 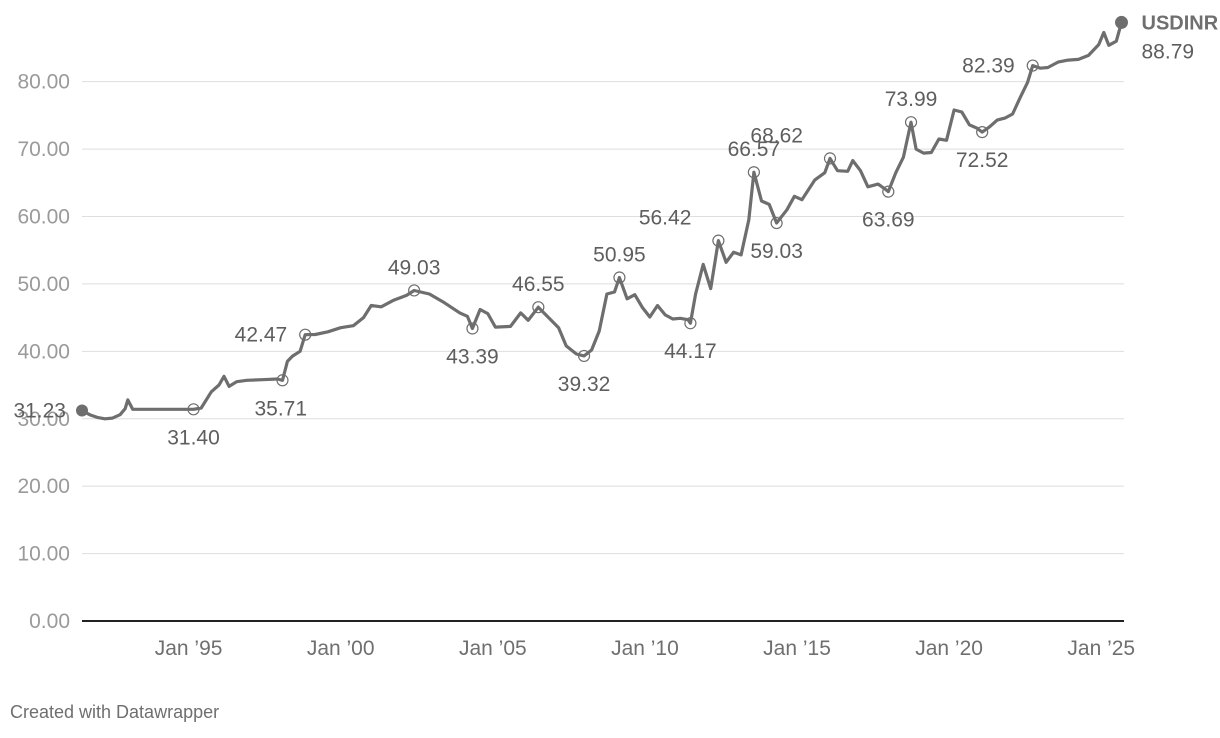 What do you see at coordinates (43, 82) in the screenshot?
I see `y-tick-label: 80.00` at bounding box center [43, 82].